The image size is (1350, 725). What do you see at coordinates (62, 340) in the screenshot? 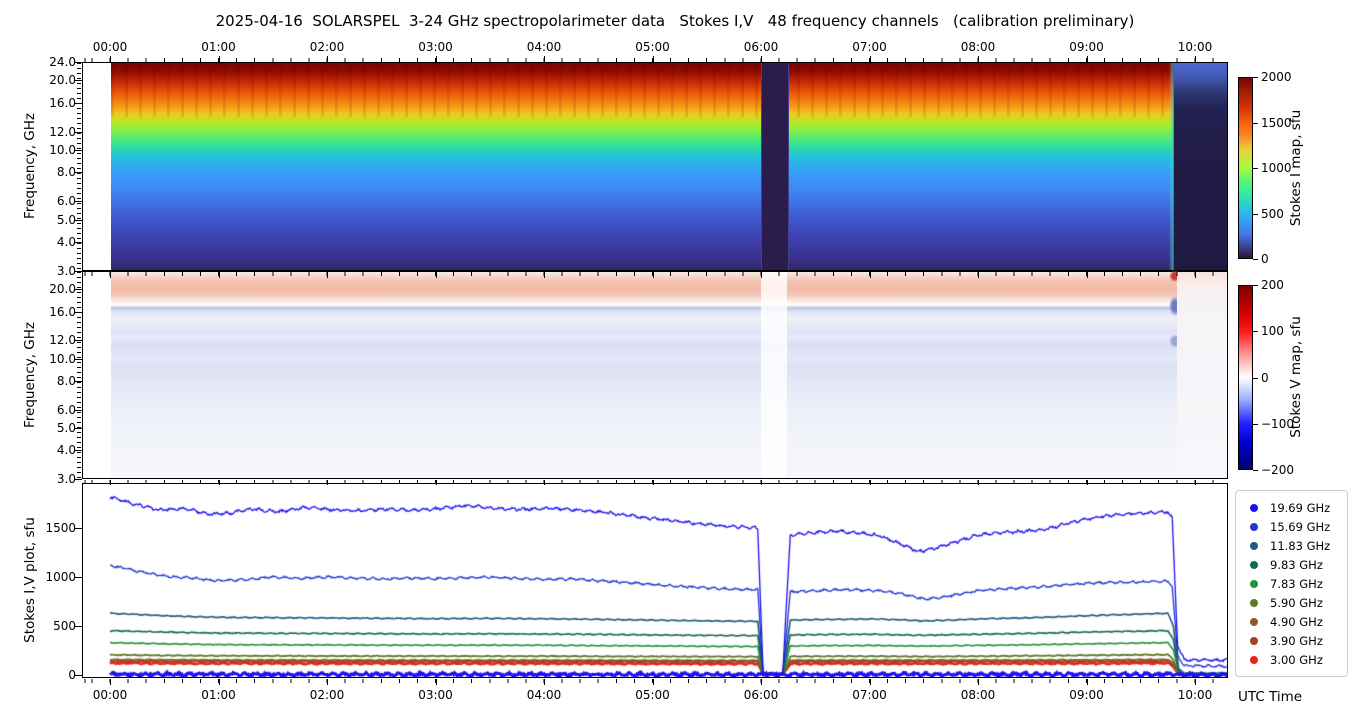
I see `freq-tick-label: 12.0` at bounding box center [62, 340].